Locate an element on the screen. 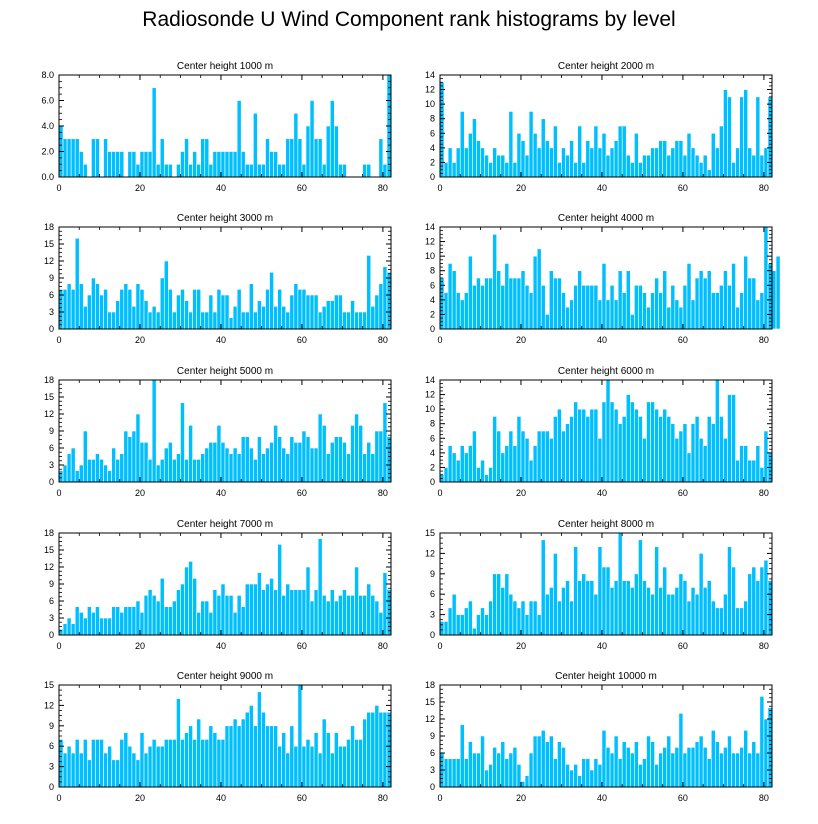  y-tick-label: 2 is located at coordinates (432, 467).